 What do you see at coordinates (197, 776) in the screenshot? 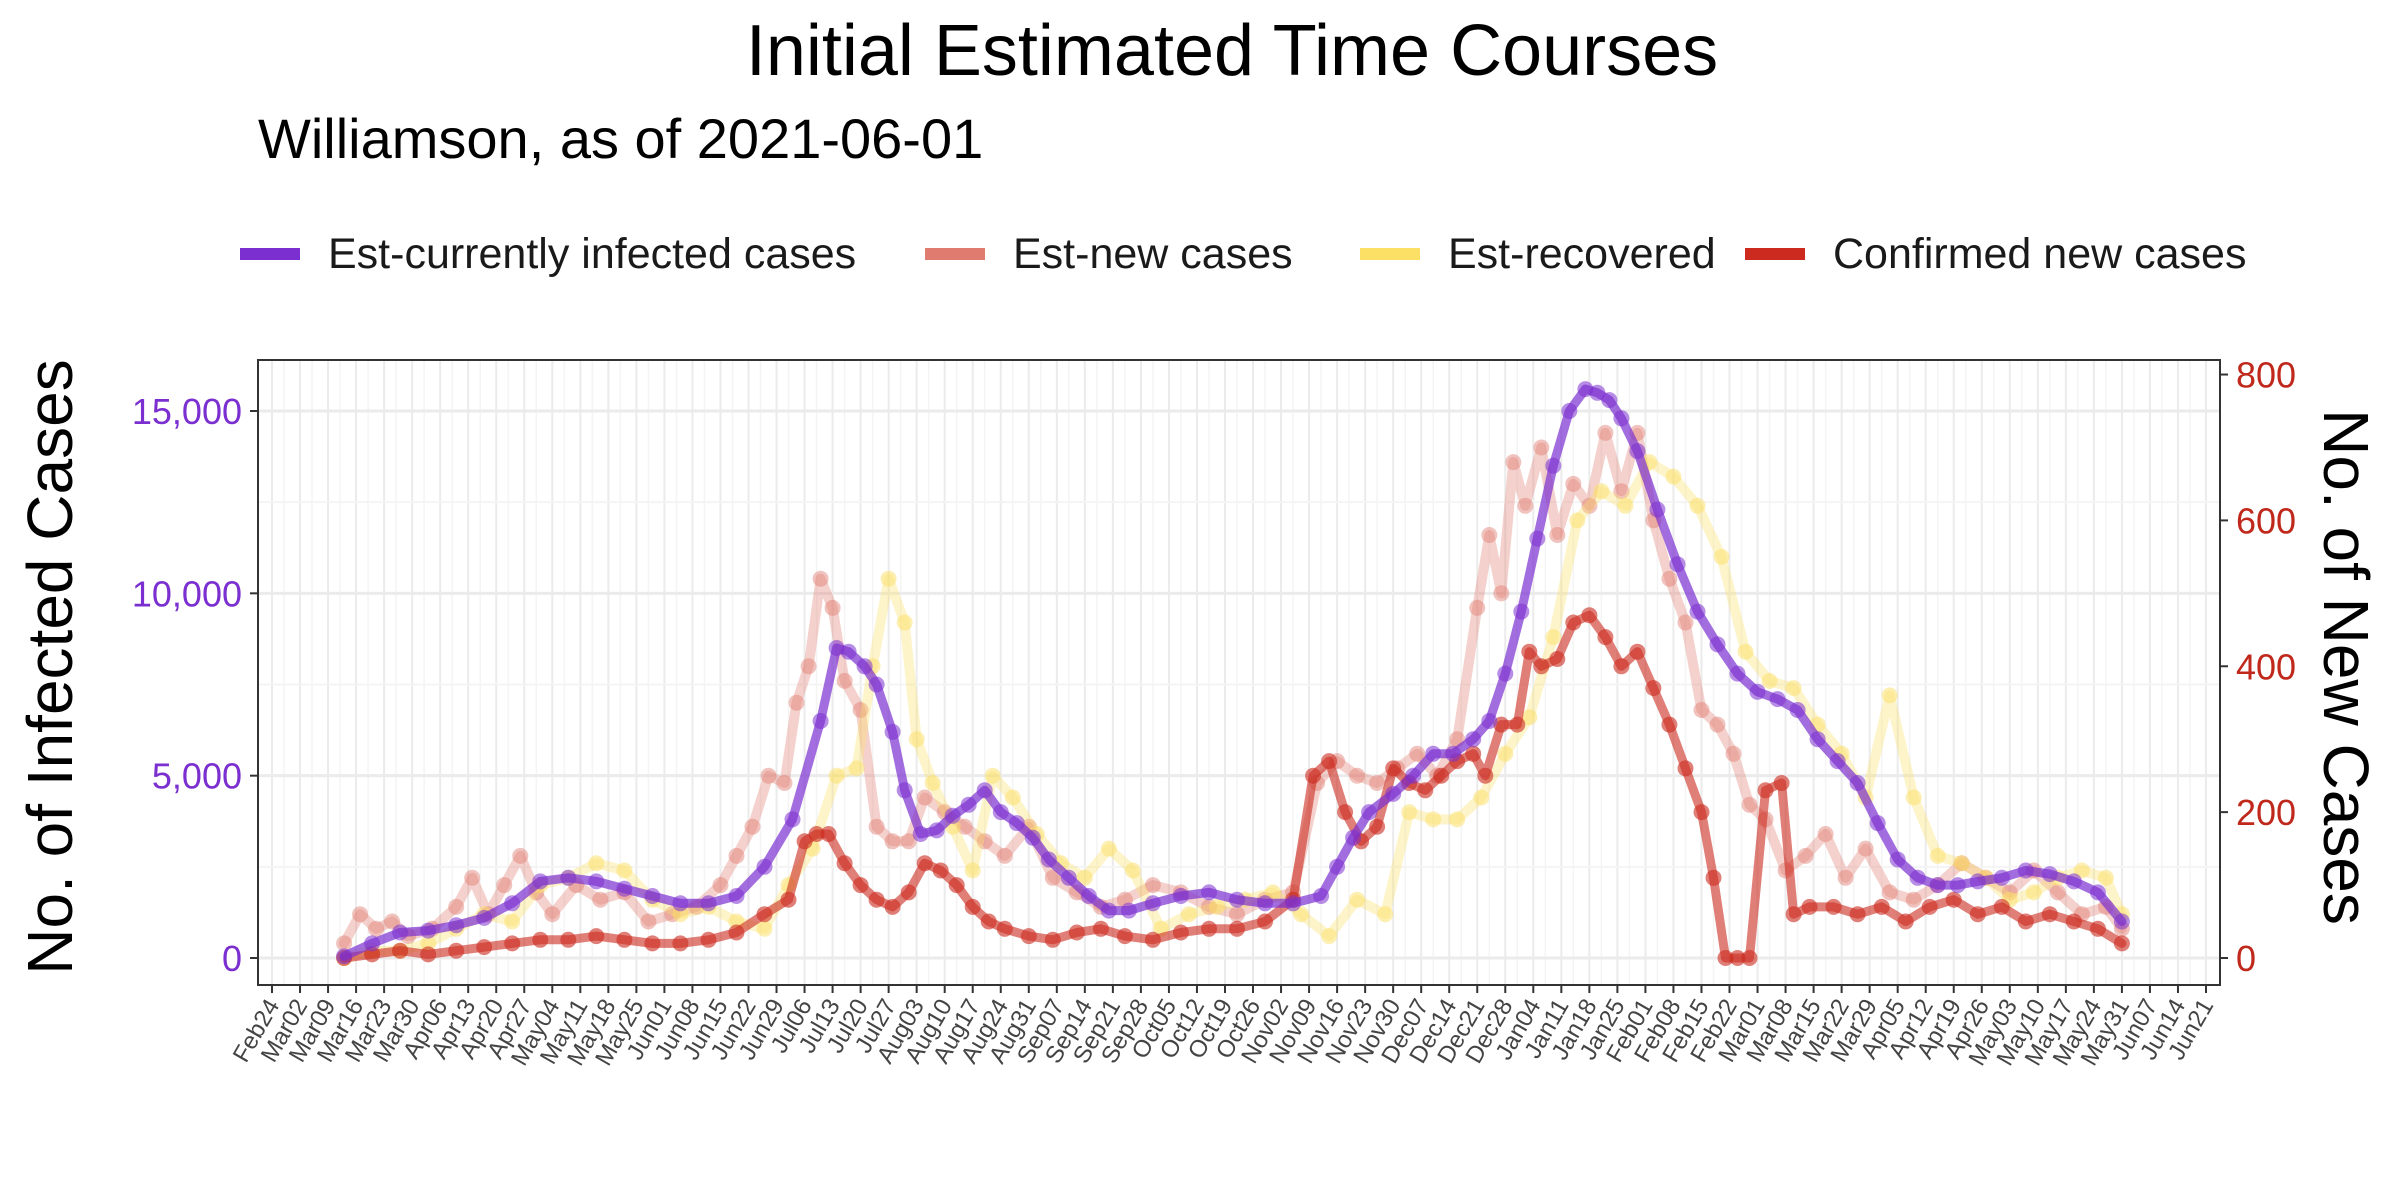
I see `y-left-tick-label: 5,000` at bounding box center [197, 776].